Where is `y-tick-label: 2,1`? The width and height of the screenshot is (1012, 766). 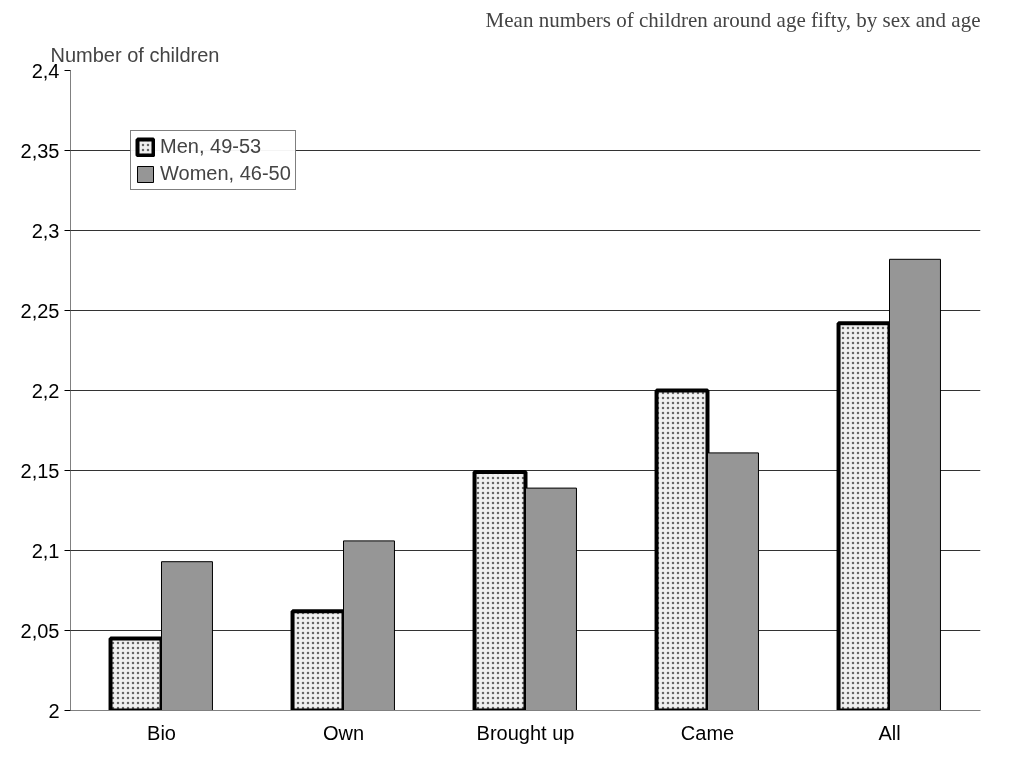 y-tick-label: 2,1 is located at coordinates (45, 550).